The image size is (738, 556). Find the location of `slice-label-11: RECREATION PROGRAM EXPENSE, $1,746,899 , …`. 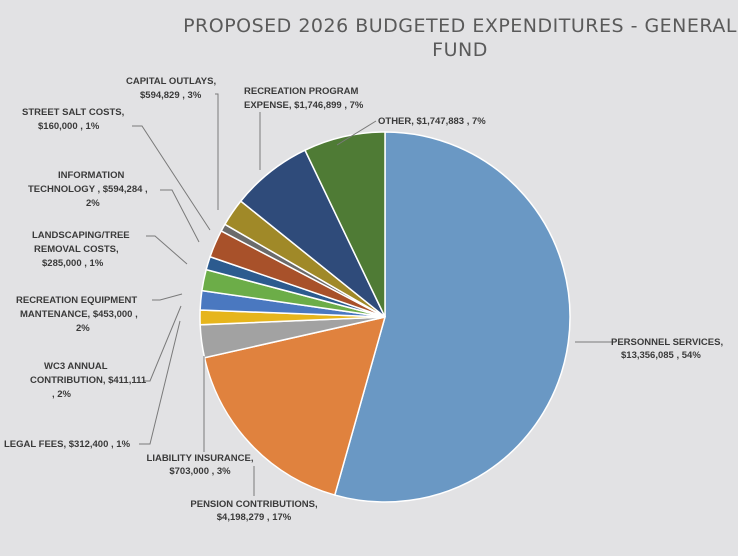

slice-label-11: RECREATION PROGRAM EXPENSE, $1,746,899 , … is located at coordinates (304, 98).